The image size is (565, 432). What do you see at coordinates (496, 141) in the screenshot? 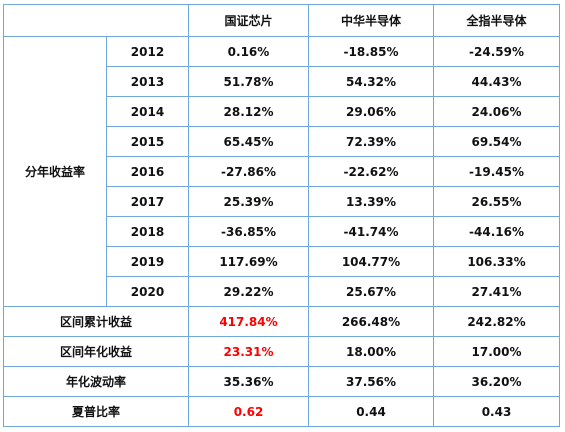
I see `value-cell: 69.54%` at bounding box center [496, 141].